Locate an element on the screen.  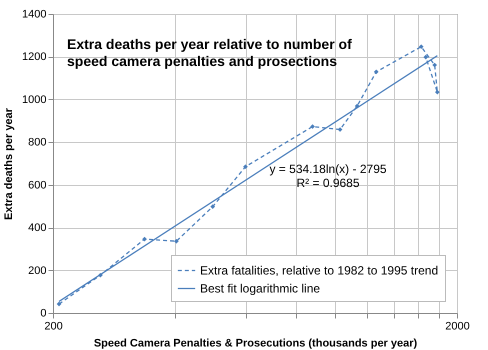
legend-label: Best fit logarithmic line is located at coordinates (260, 289).